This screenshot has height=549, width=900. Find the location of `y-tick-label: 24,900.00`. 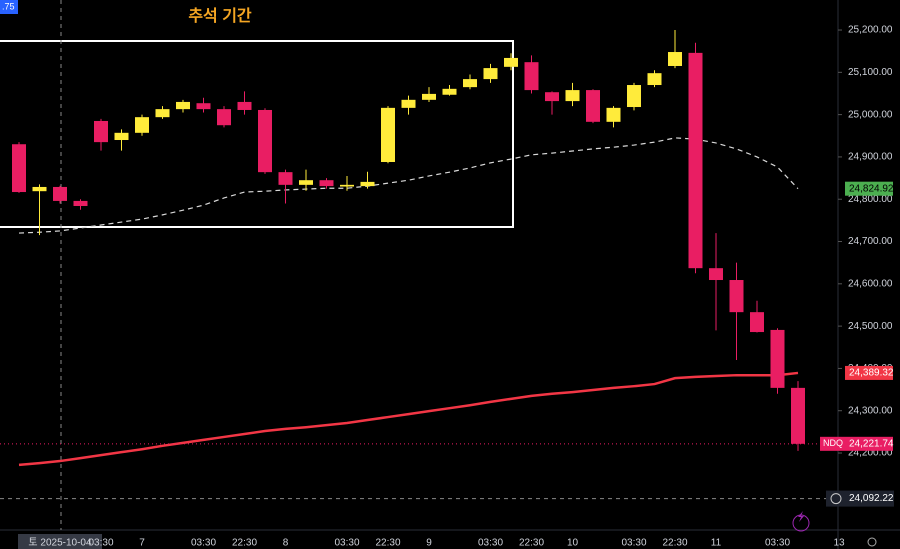

y-tick-label: 24,900.00 is located at coordinates (870, 157).